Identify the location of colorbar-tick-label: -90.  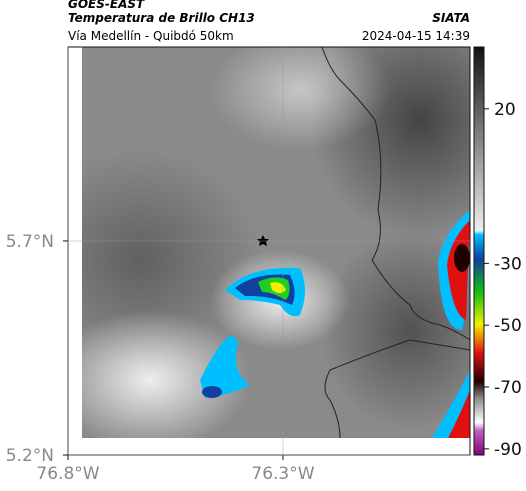
(508, 450).